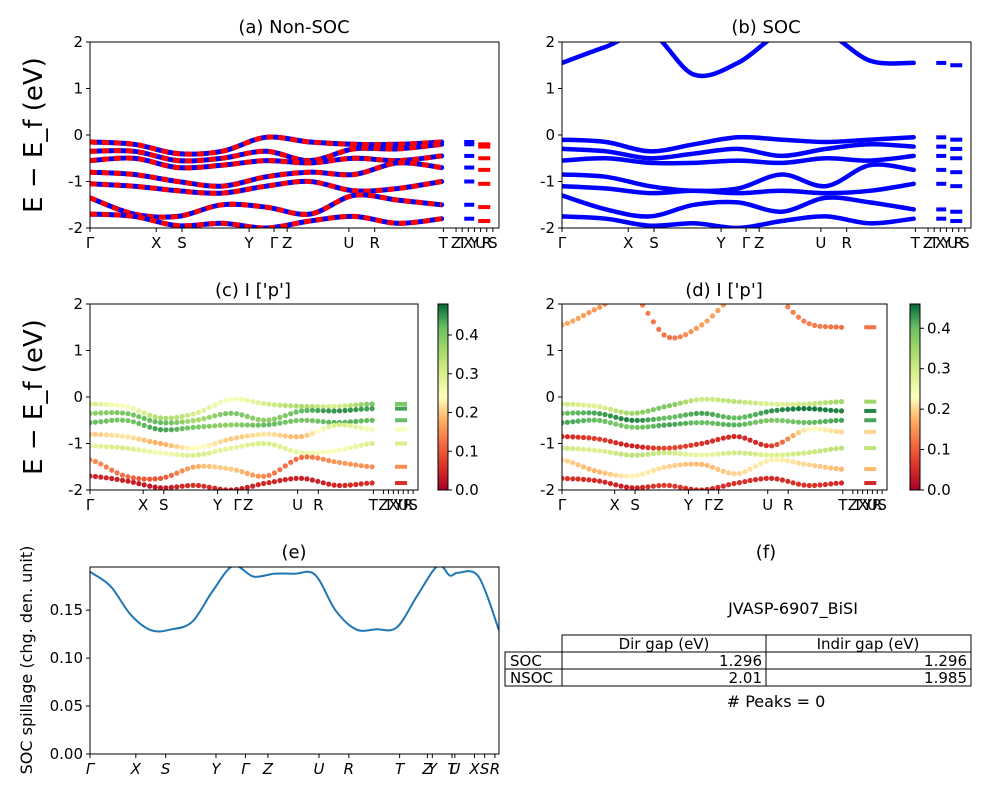  Describe the element at coordinates (495, 769) in the screenshot. I see `x-tick-label: R` at that location.